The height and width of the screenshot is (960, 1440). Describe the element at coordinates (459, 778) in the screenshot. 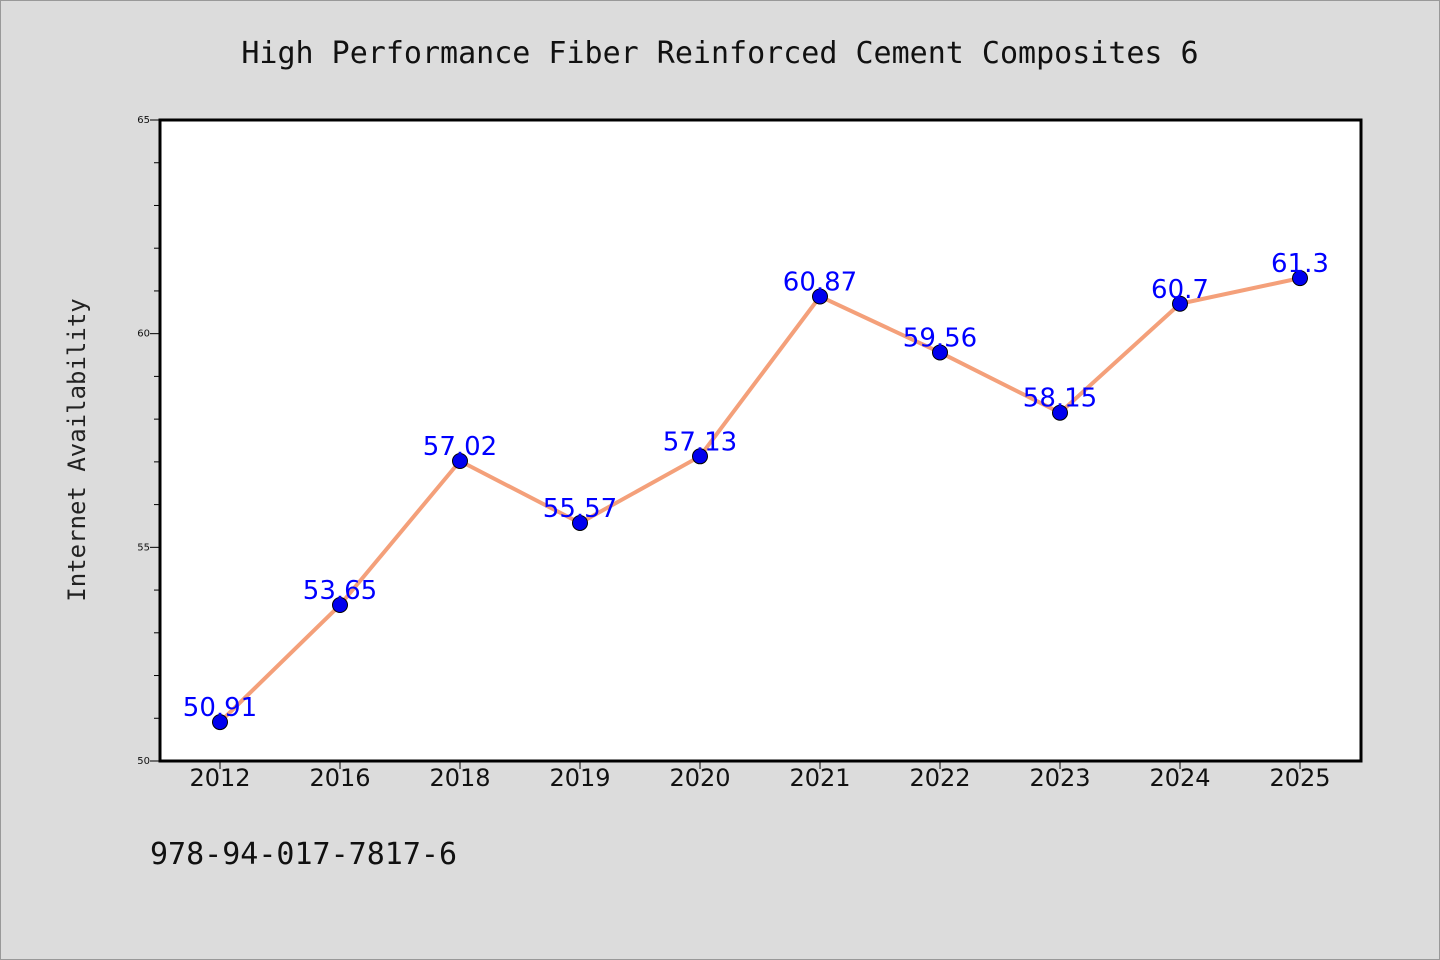

I see `x-tick-label: 2018` at that location.